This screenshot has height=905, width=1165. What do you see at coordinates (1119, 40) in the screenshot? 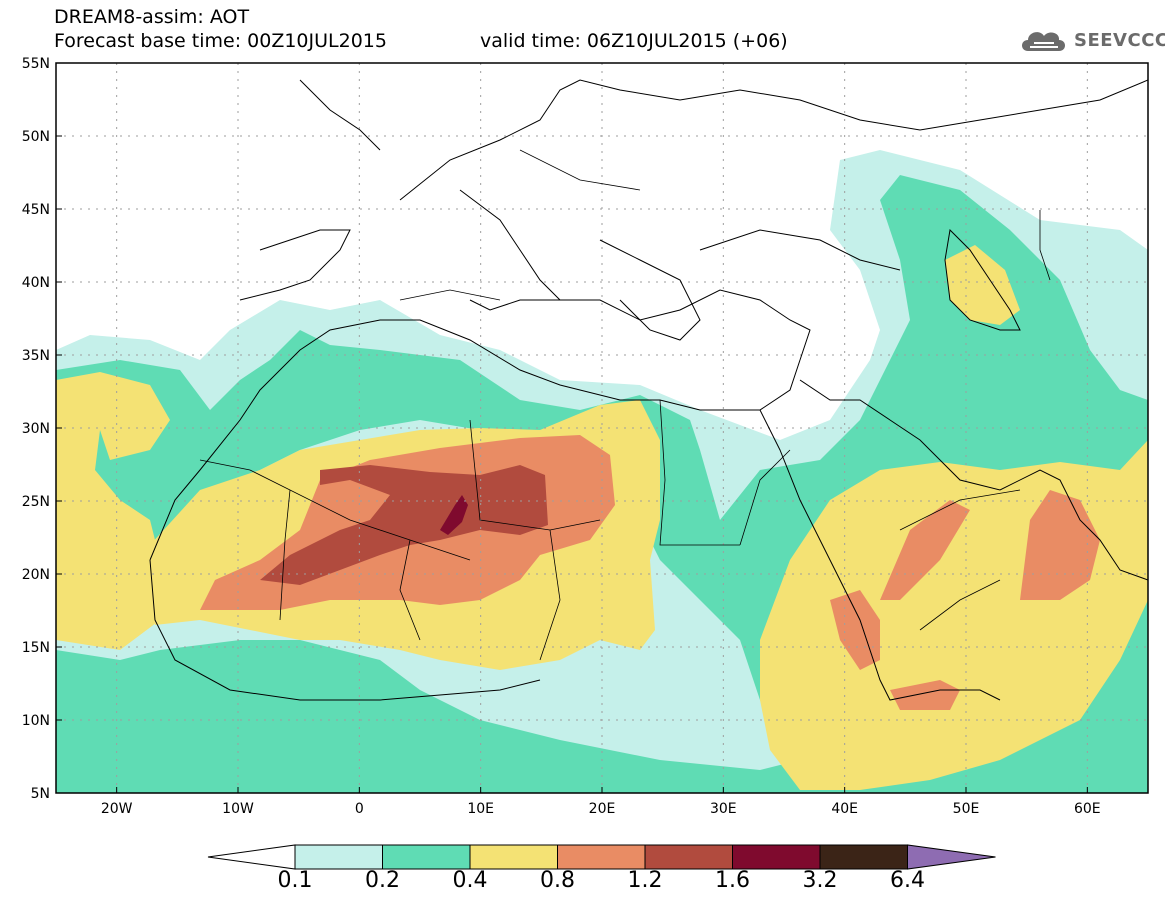
I see `logo-text: SEEVCCC` at bounding box center [1119, 40].